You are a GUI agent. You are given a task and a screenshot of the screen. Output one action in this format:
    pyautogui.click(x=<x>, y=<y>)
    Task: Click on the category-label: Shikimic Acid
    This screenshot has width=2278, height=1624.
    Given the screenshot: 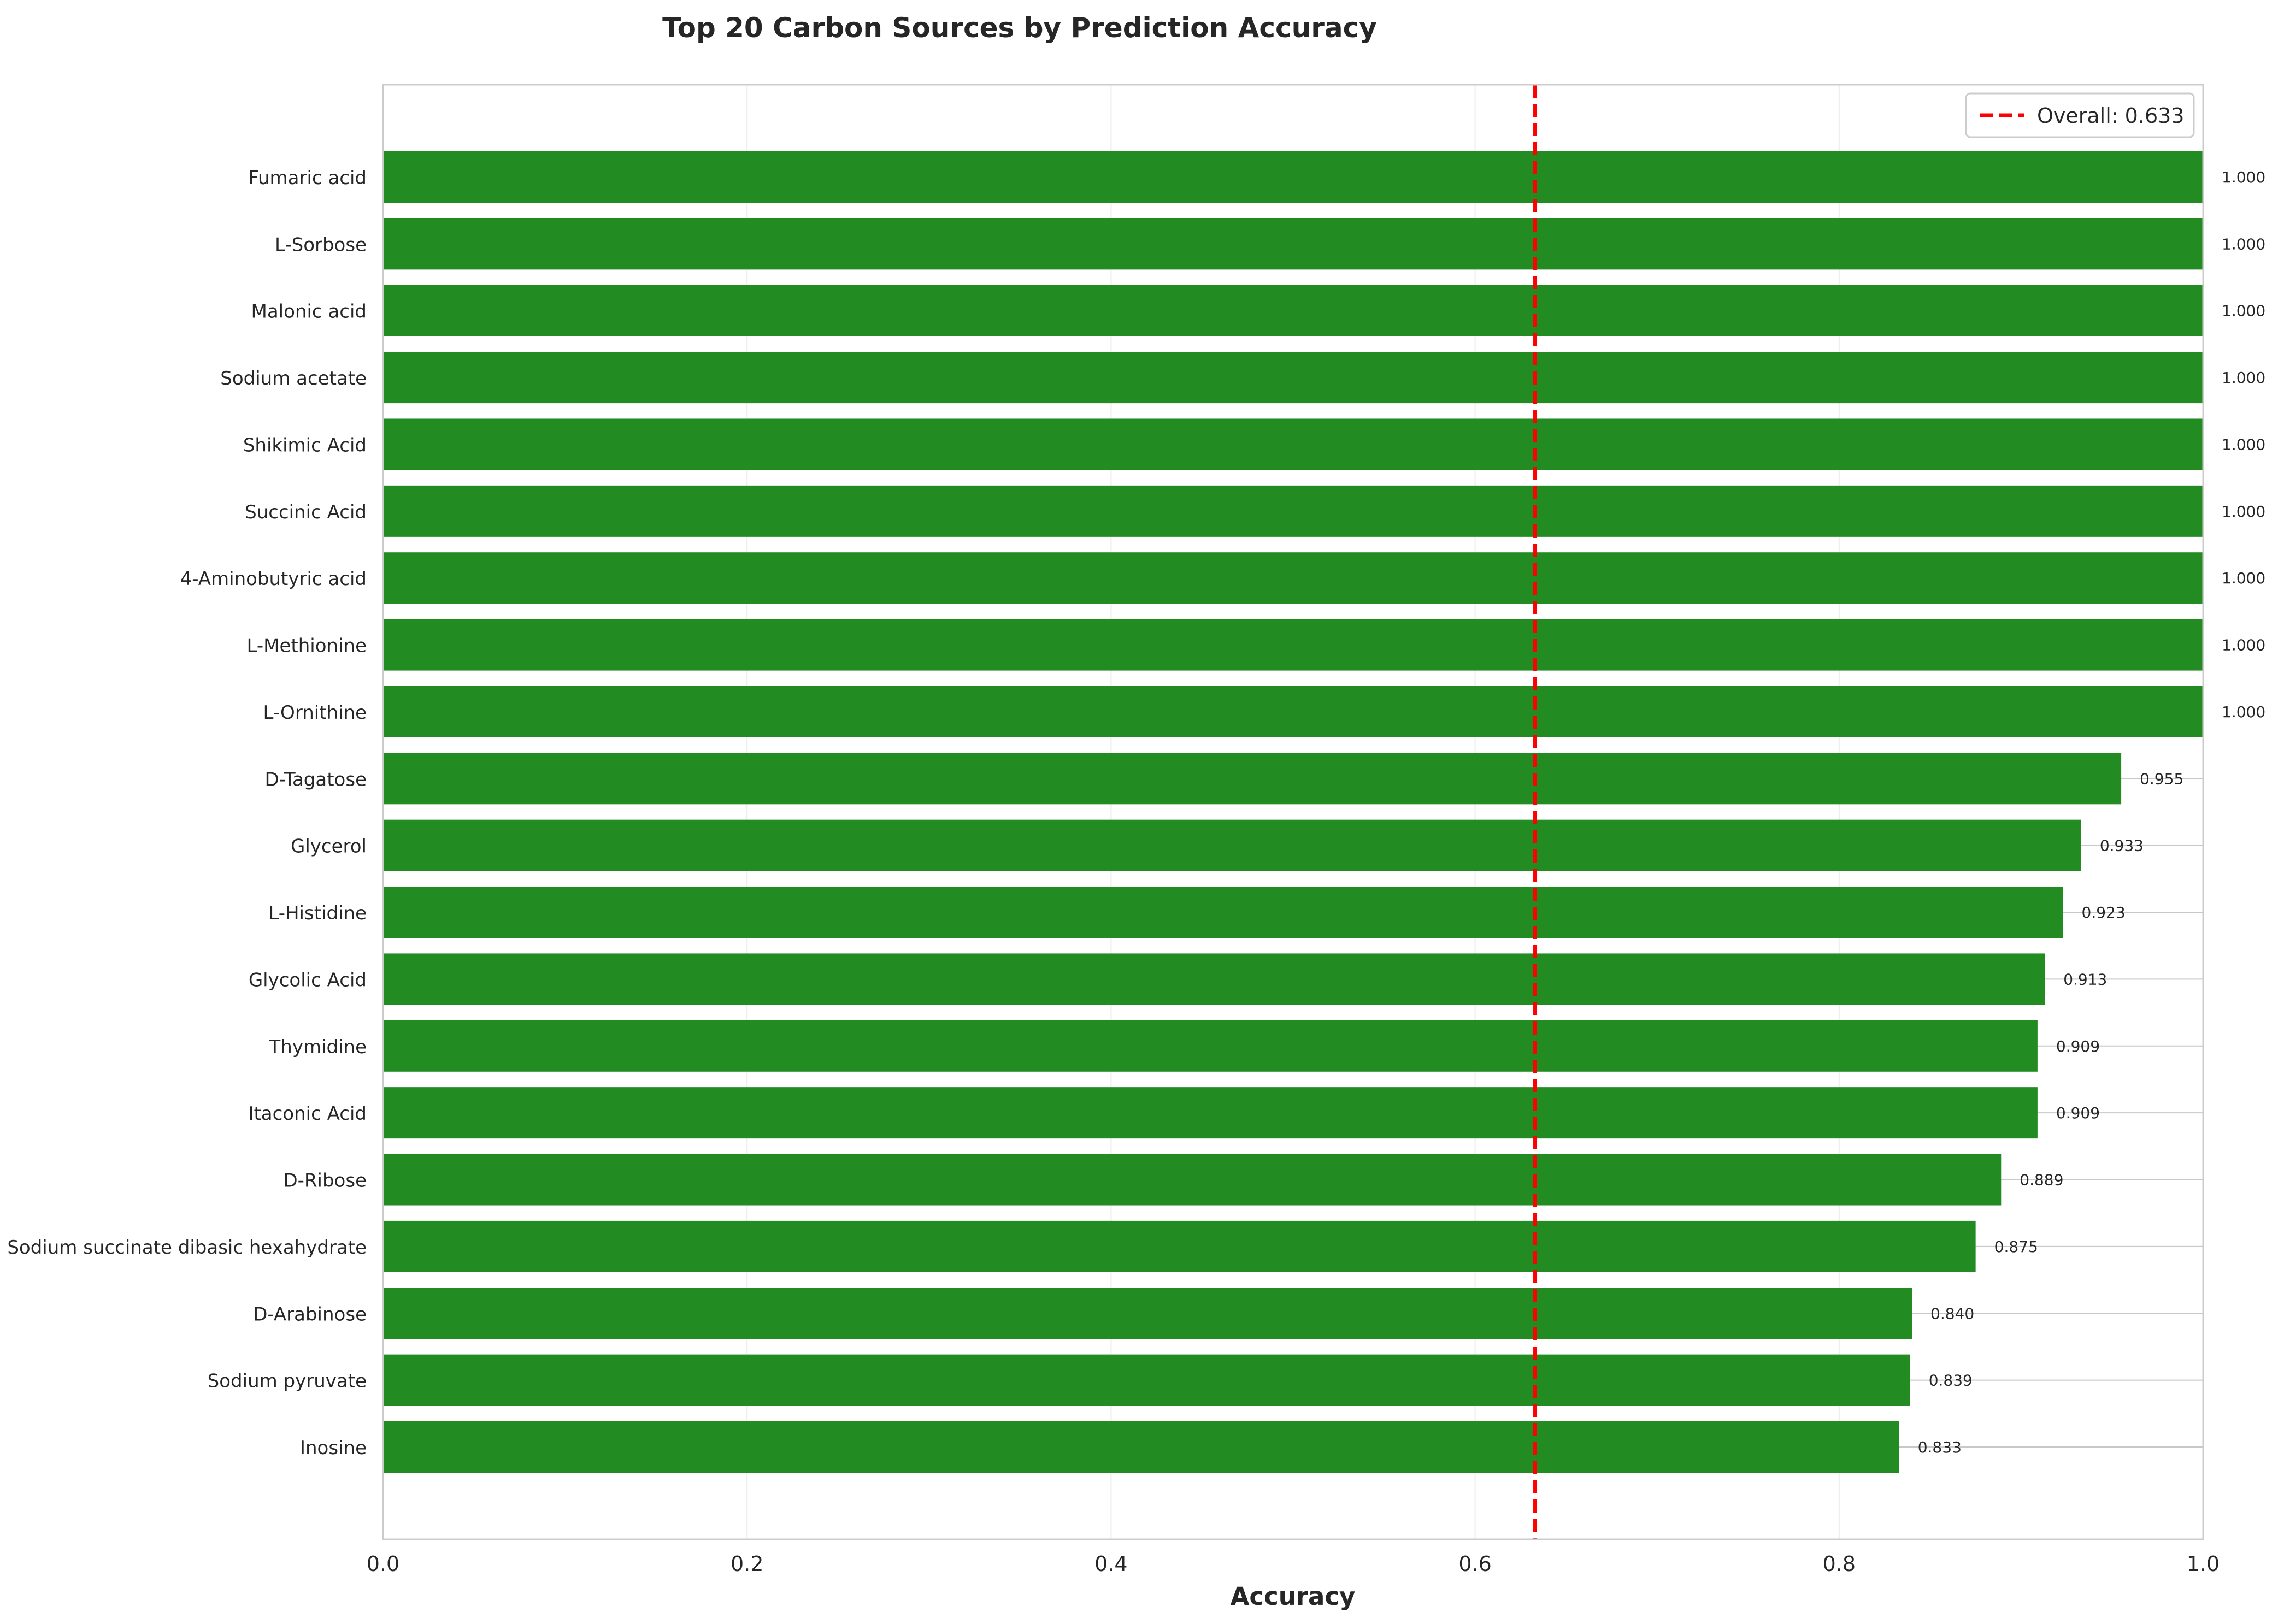 What is the action you would take?
    pyautogui.click(x=305, y=445)
    